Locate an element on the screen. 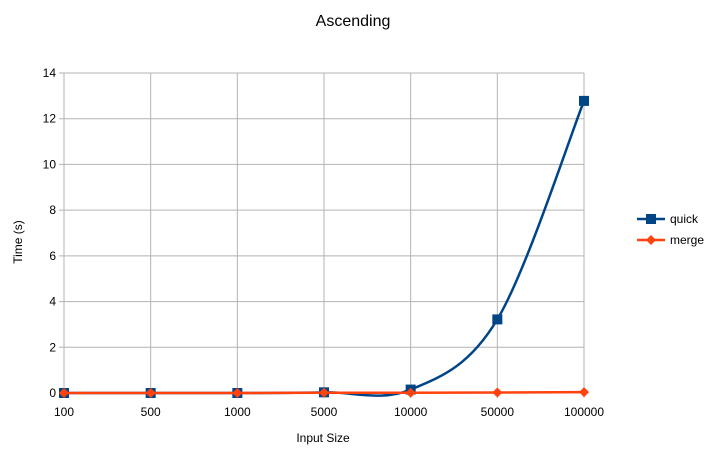 The width and height of the screenshot is (706, 449). x-tick-label: 100000 is located at coordinates (584, 412).